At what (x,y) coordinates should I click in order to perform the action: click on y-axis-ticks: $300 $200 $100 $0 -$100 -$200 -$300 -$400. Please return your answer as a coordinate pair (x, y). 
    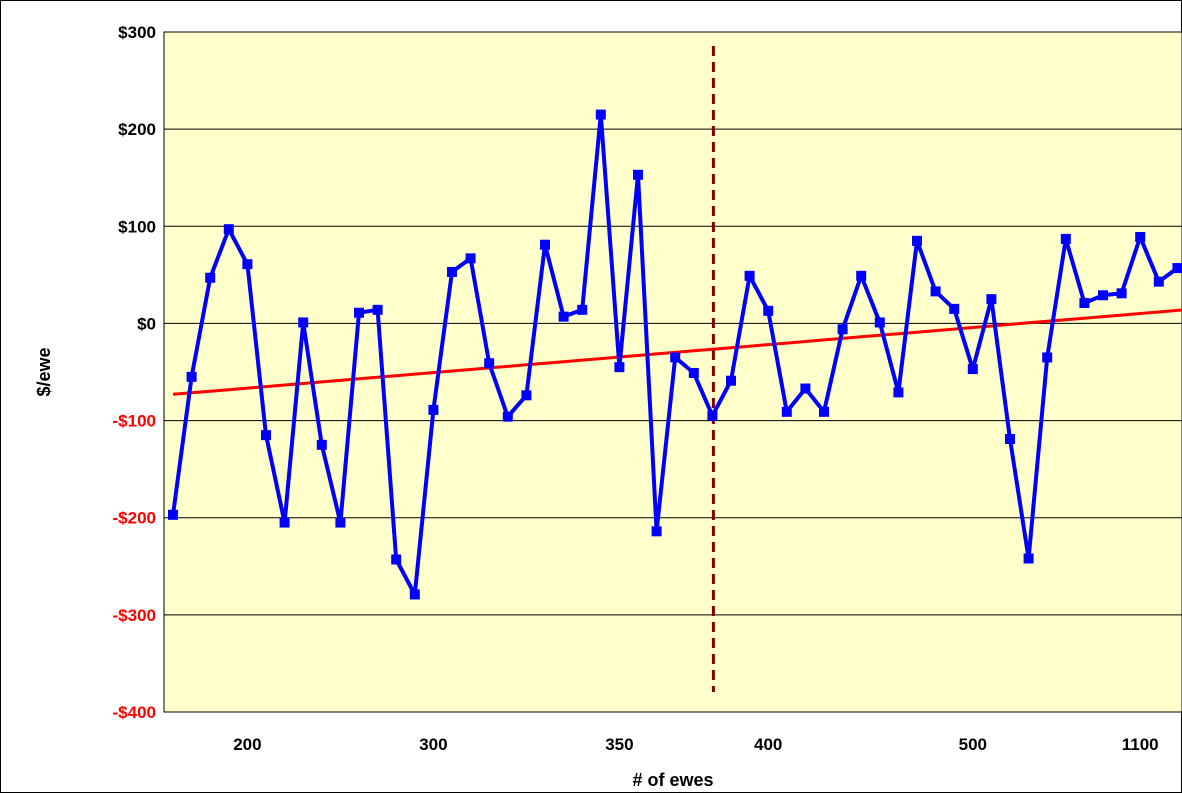
    Looking at the image, I should click on (134, 372).